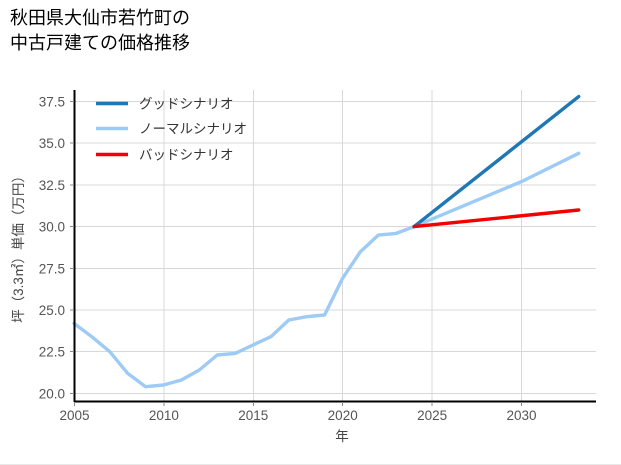  What do you see at coordinates (100, 30) in the screenshot?
I see `chart-title: 秋田県大仙市若竹町の 中古戸建ての価格推移` at bounding box center [100, 30].